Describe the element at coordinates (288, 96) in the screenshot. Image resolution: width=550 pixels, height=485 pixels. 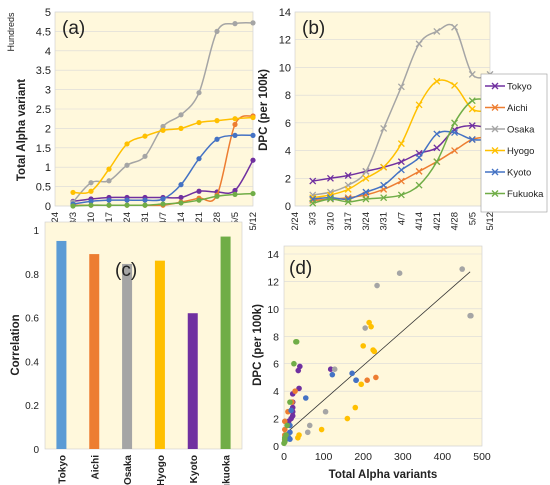
I see `y-tick-label: 8` at that location.